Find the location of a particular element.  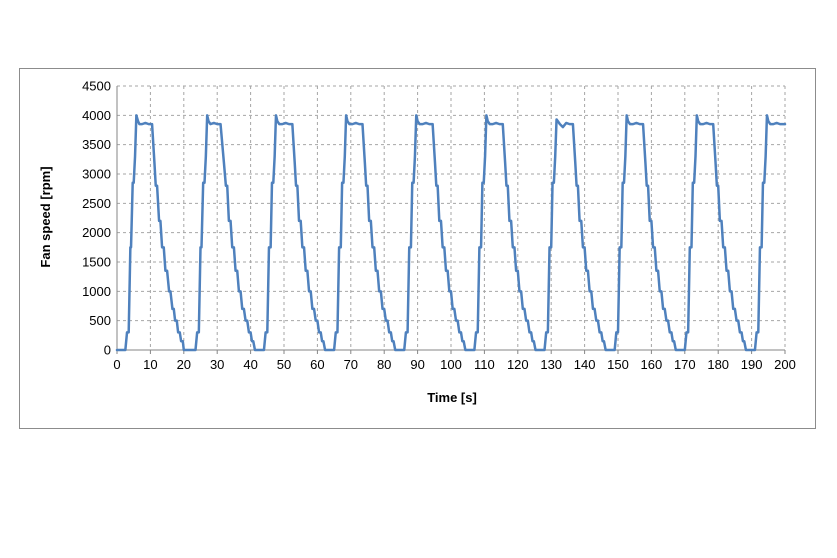

x-tick-label: 30 is located at coordinates (217, 364).